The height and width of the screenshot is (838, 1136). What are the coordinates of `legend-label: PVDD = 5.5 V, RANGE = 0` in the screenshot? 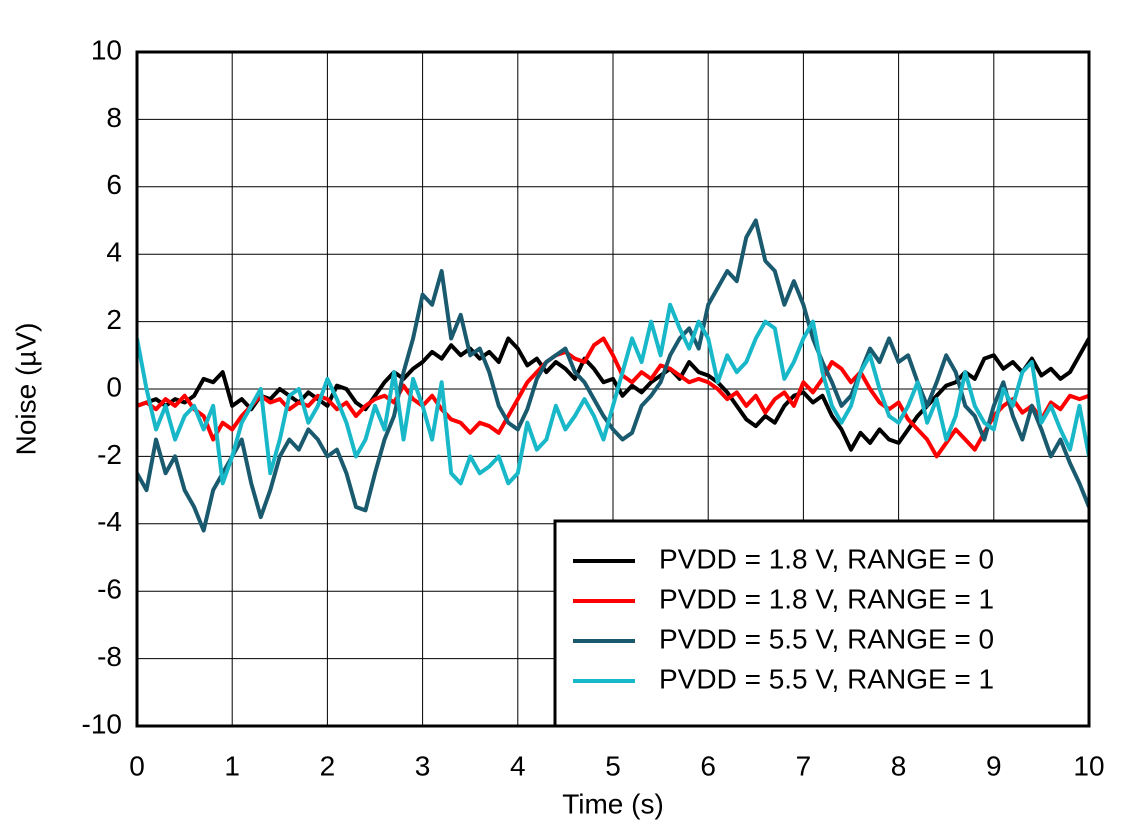 It's located at (826, 638).